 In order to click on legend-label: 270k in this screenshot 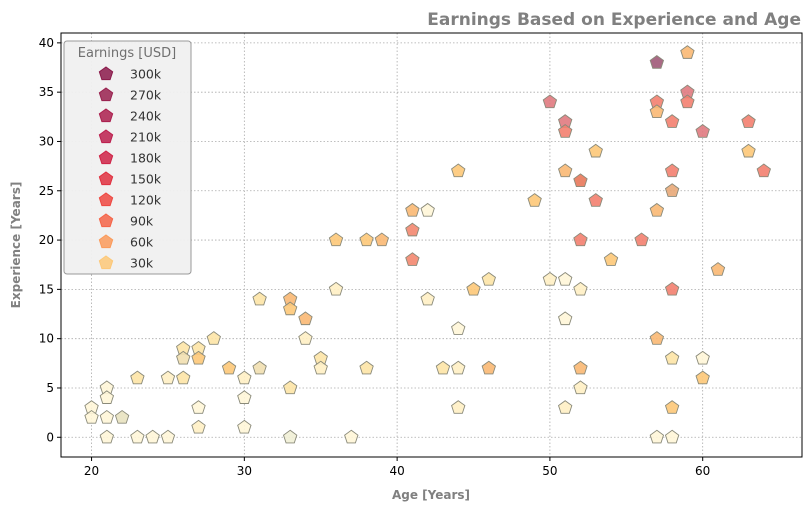, I will do `click(146, 95)`.